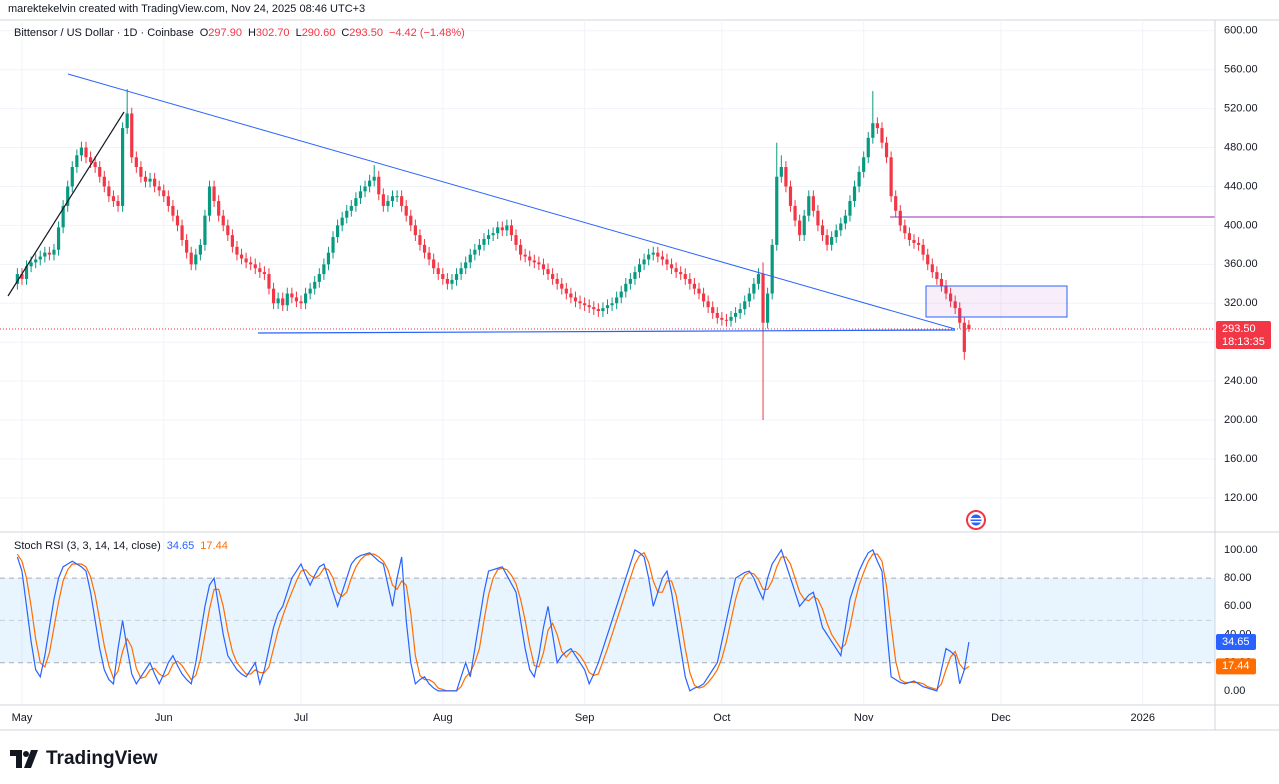 This screenshot has height=784, width=1279. I want to click on countdown-label: 18:13:35, so click(1243, 342).